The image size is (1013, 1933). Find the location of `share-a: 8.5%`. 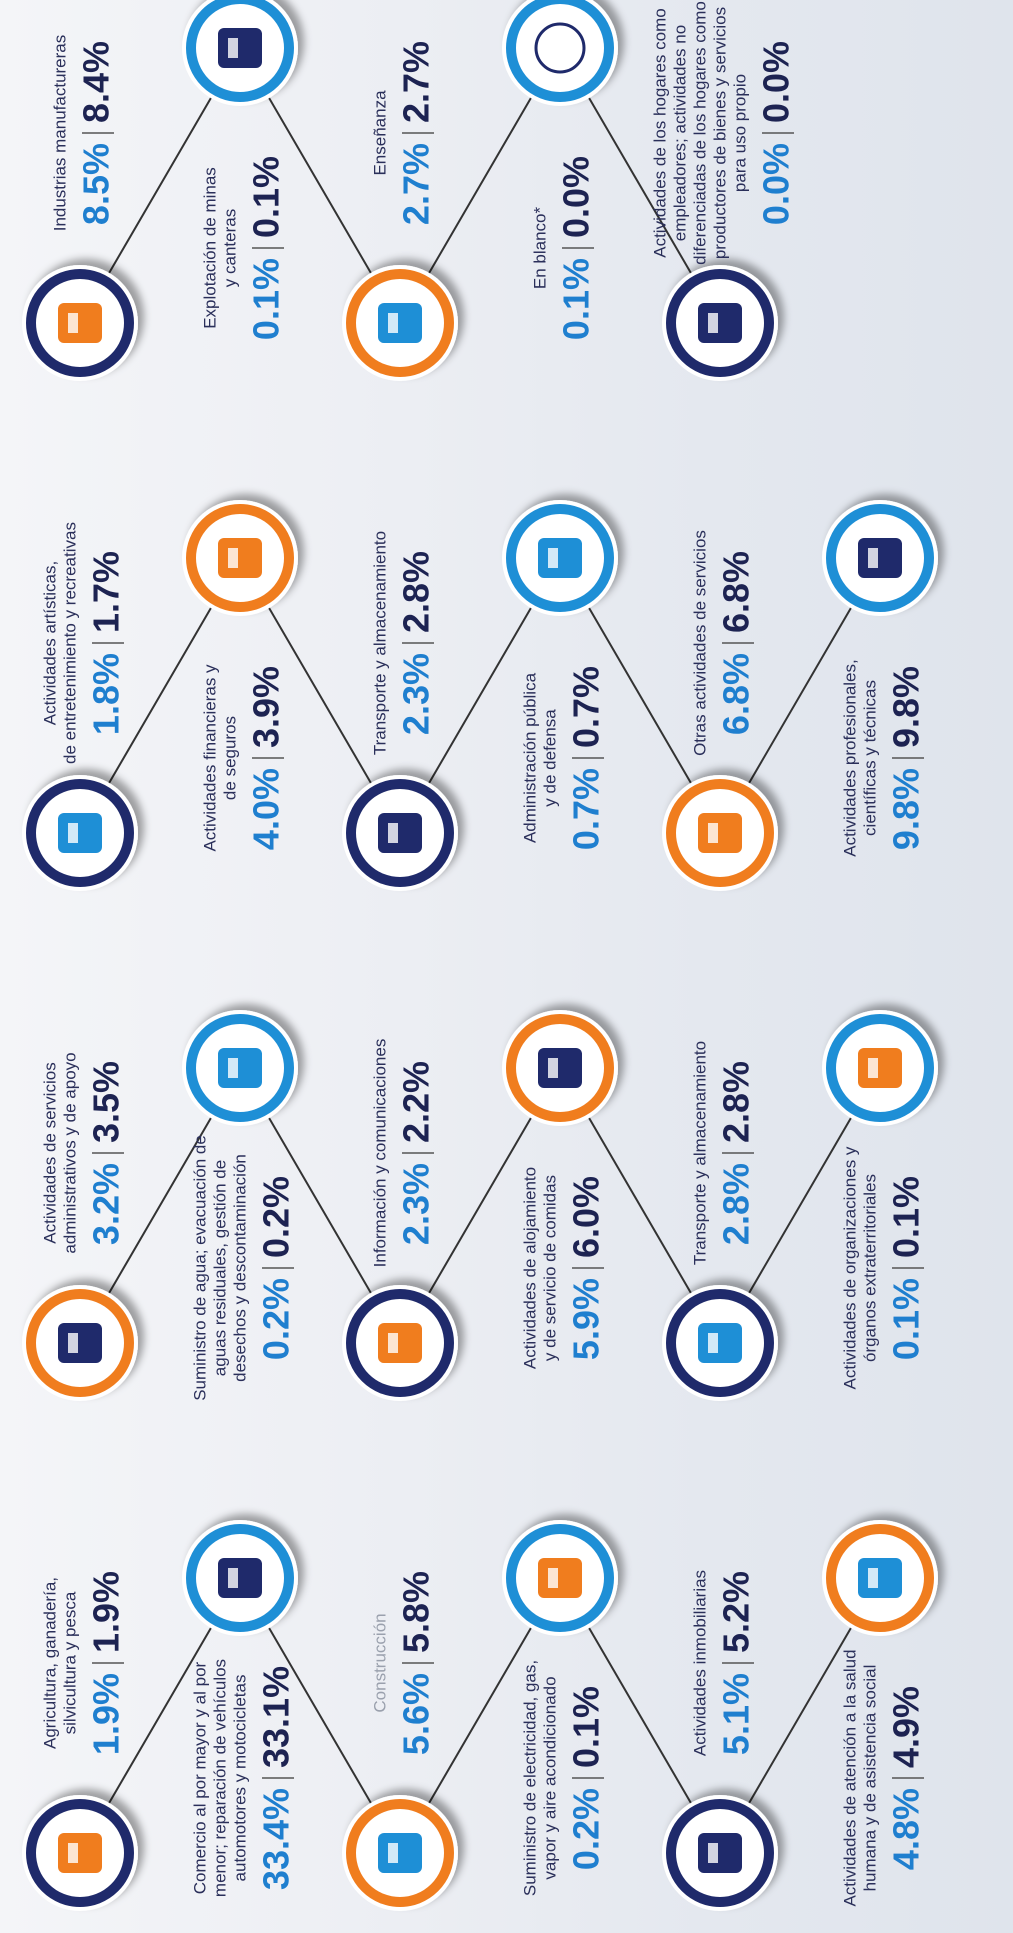

share-a: 8.5% is located at coordinates (96, 184).